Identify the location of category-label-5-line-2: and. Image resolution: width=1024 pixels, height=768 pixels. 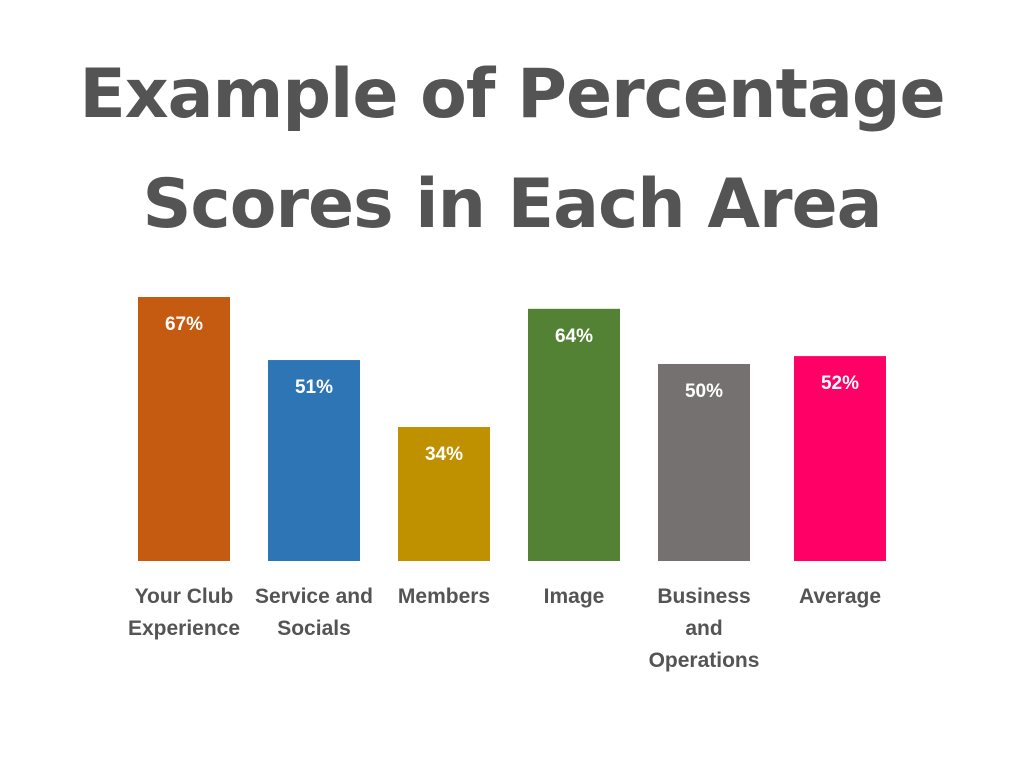
(703, 628).